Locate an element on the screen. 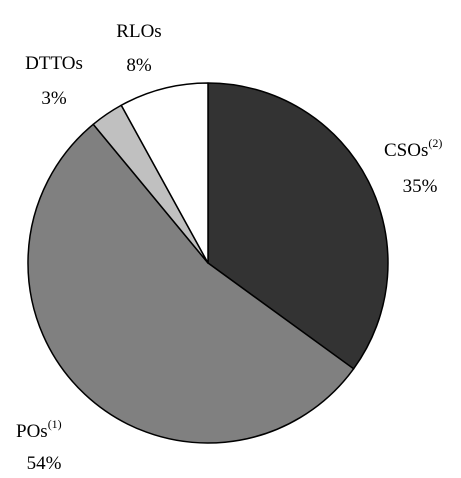 Image resolution: width=461 pixels, height=478 pixels. slice-label-rlos: RLOs 8% is located at coordinates (138, 48).